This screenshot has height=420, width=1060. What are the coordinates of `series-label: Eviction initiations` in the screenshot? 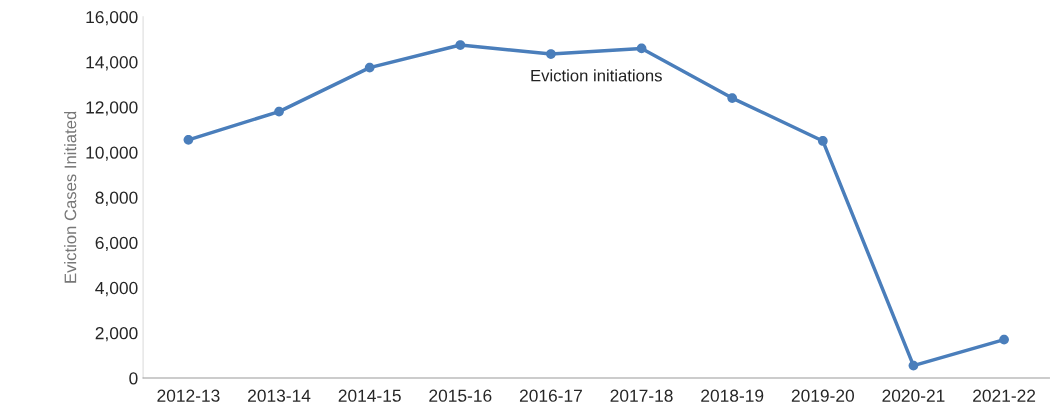 It's located at (596, 75).